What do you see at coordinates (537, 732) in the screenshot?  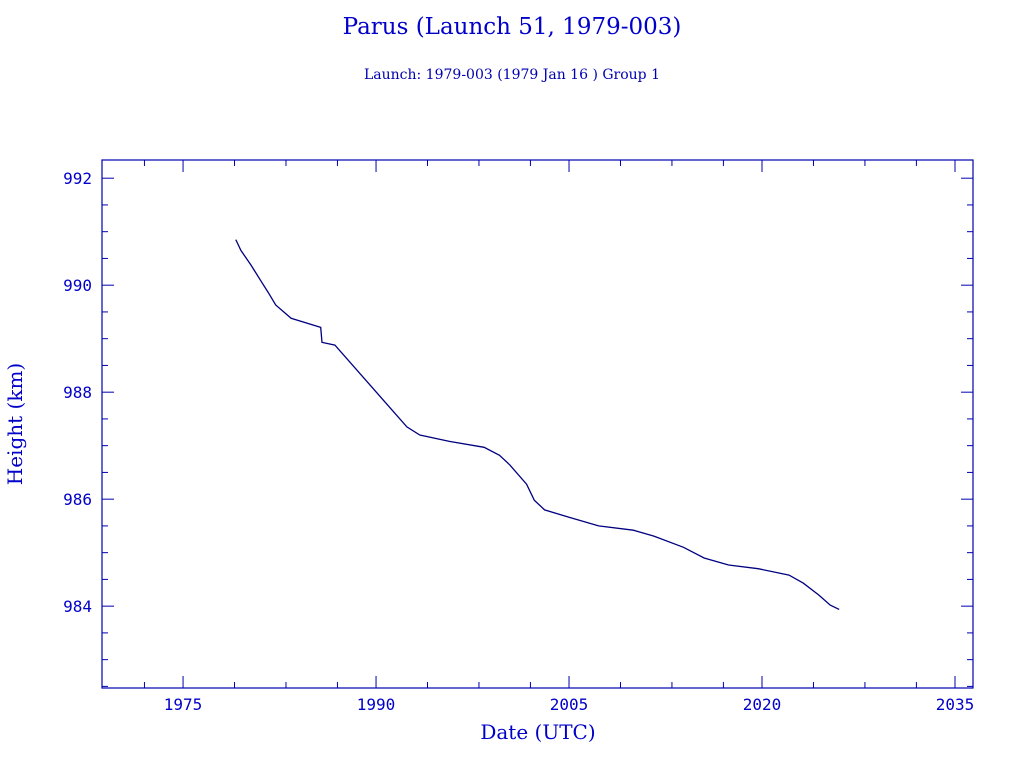 I see `x-axis-label: Date (UTC)` at bounding box center [537, 732].